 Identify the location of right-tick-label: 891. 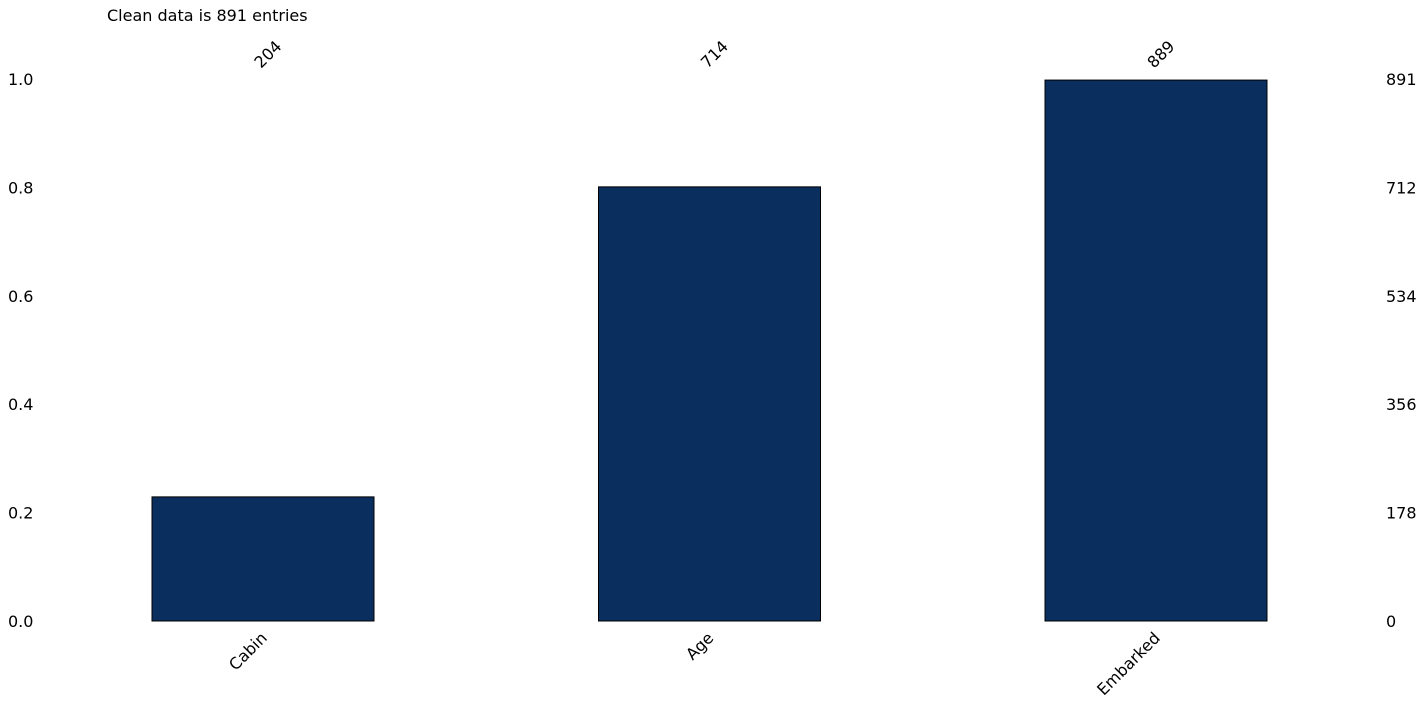
(1401, 79).